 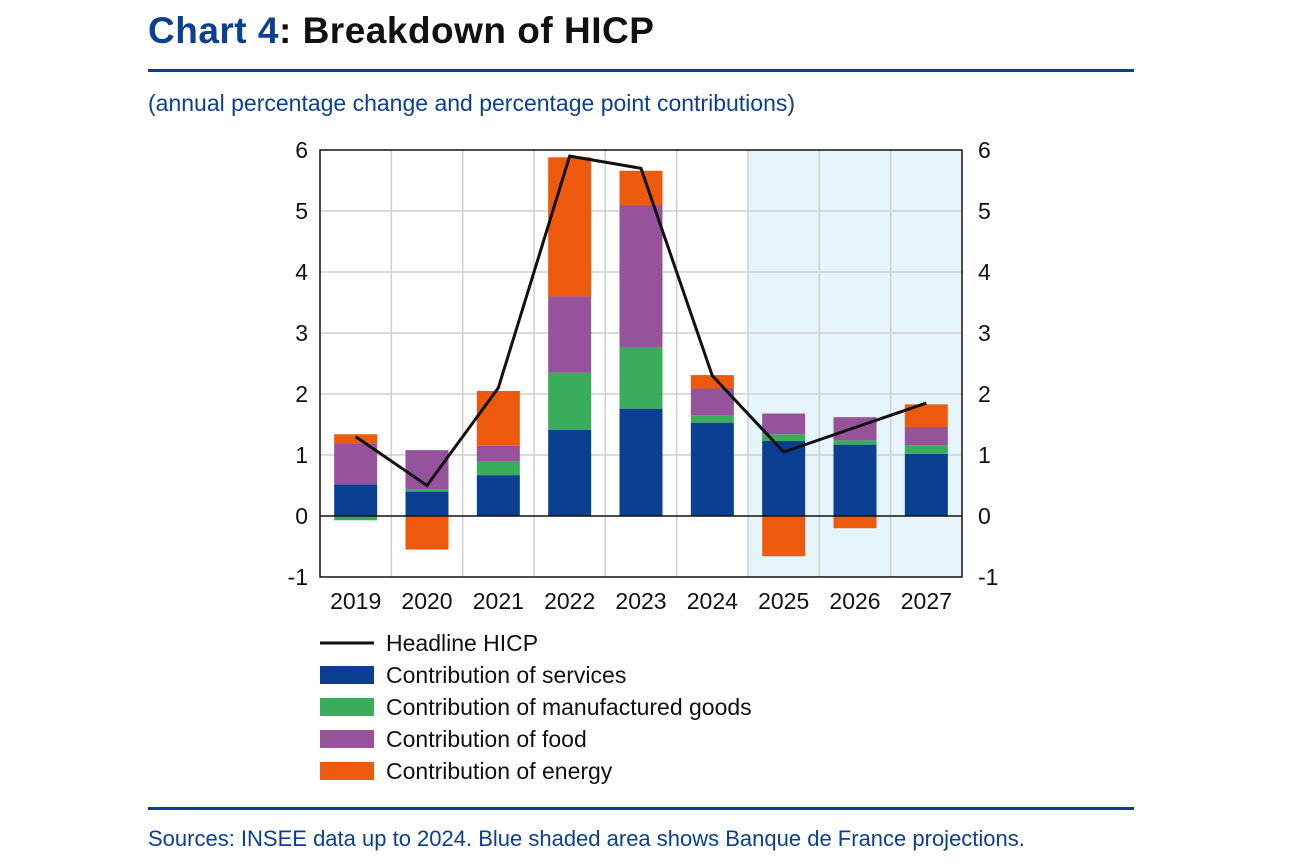 What do you see at coordinates (854, 601) in the screenshot?
I see `x-tick-2026: 2026` at bounding box center [854, 601].